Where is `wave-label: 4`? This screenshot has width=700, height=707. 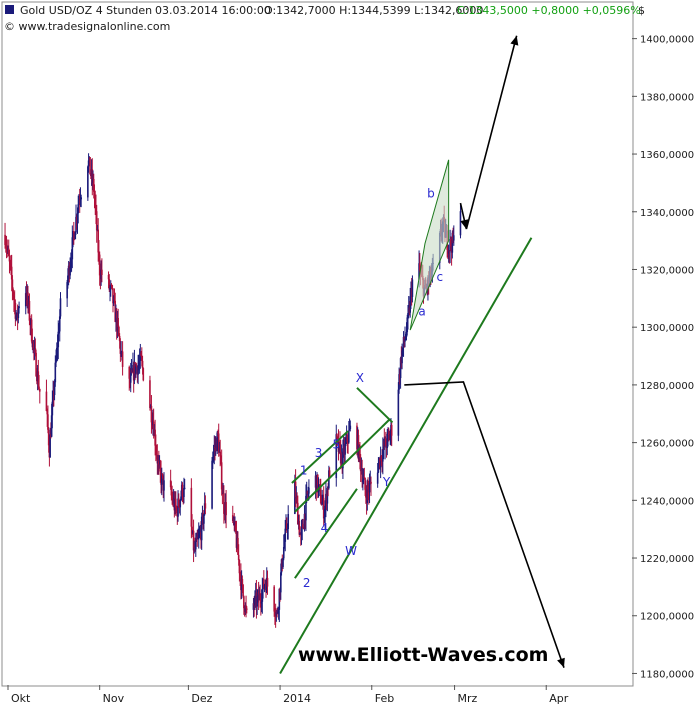 wave-label: 4 is located at coordinates (325, 528).